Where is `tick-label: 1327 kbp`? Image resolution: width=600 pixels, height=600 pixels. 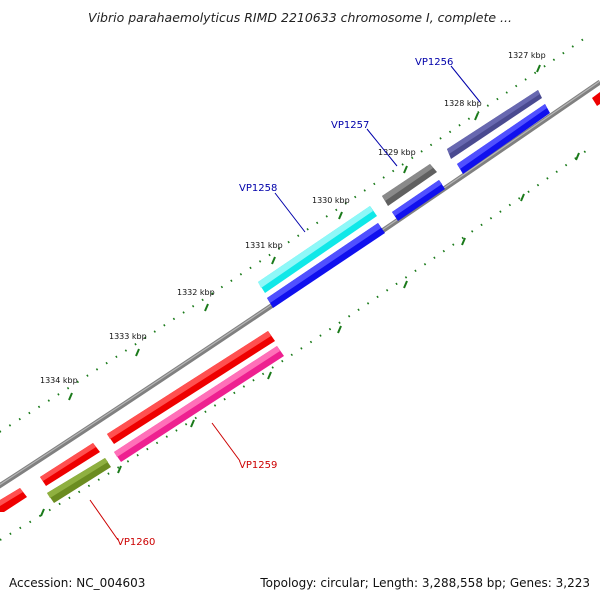
tick-label: 1327 kbp is located at coordinates (527, 55).